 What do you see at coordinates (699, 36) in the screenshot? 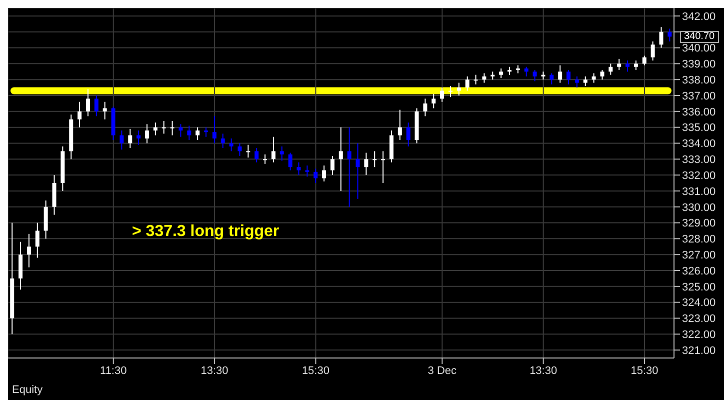
I see `text: 340.70` at bounding box center [699, 36].